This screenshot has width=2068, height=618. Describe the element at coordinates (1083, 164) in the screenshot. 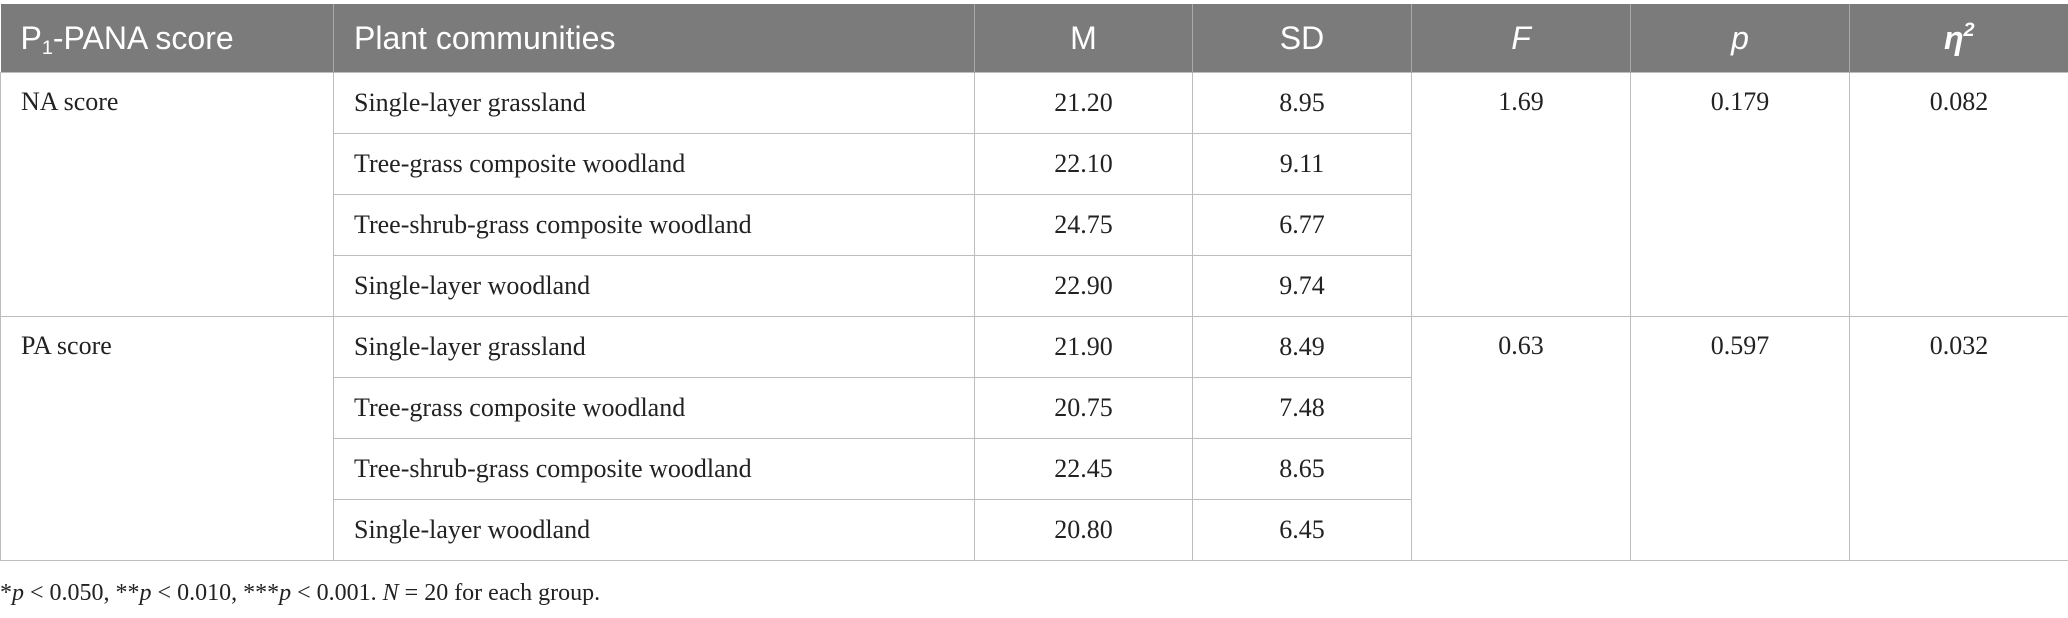

I see `mean-cell: 22.10` at that location.